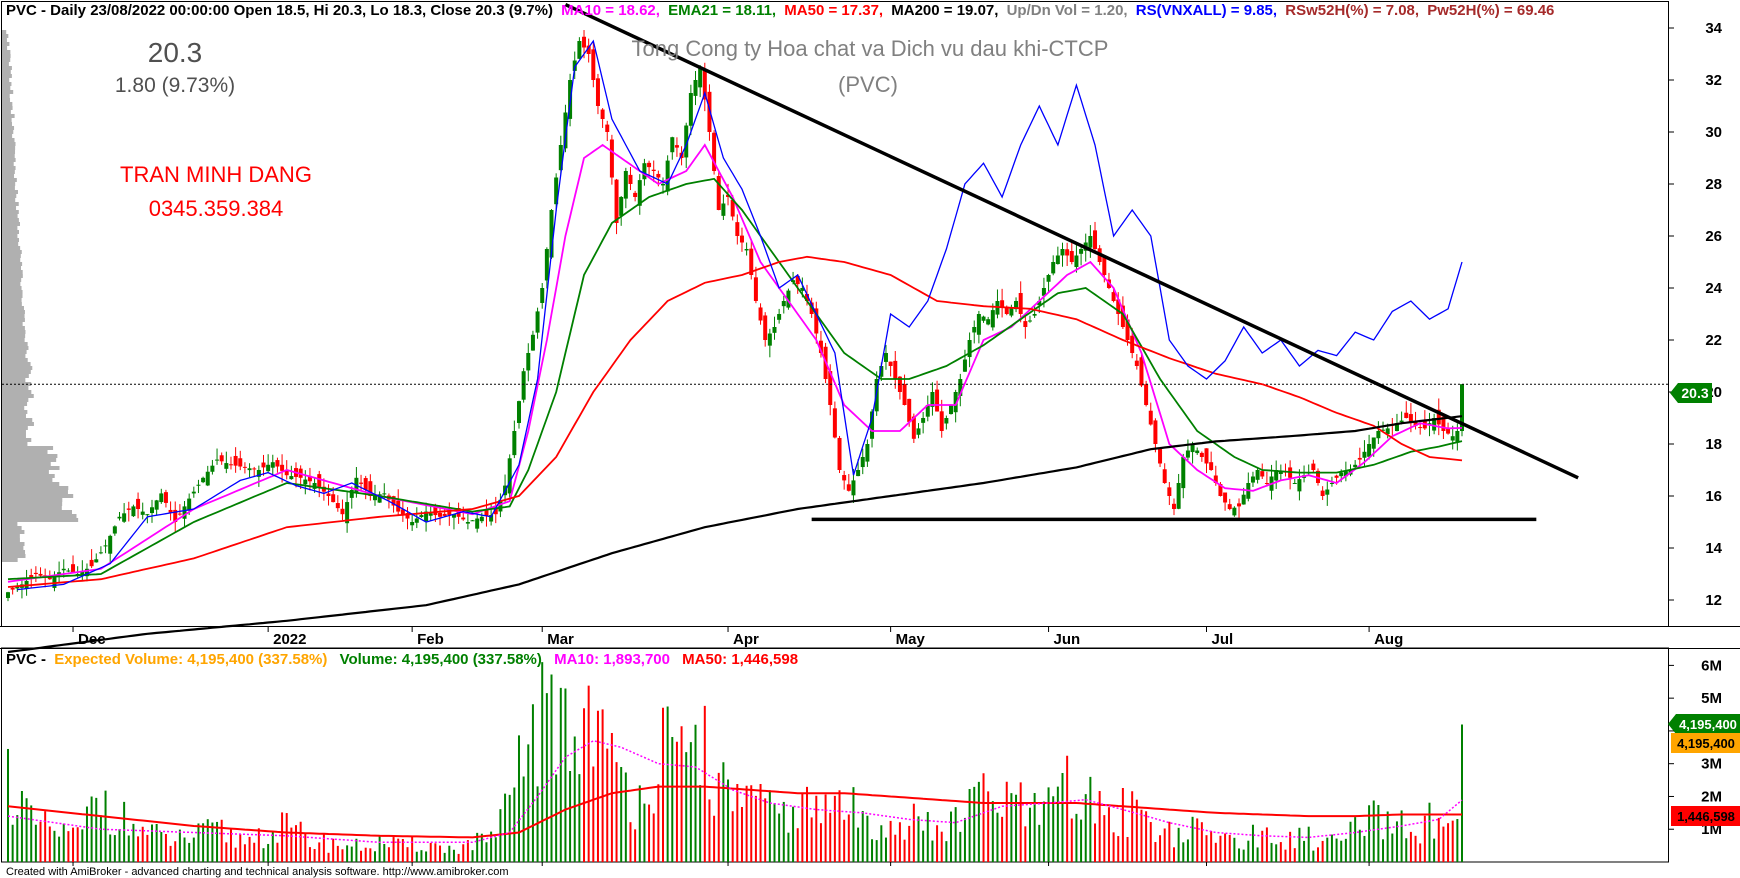  I want to click on volume-tag-ma50-label: 1,446,598, so click(1706, 816).